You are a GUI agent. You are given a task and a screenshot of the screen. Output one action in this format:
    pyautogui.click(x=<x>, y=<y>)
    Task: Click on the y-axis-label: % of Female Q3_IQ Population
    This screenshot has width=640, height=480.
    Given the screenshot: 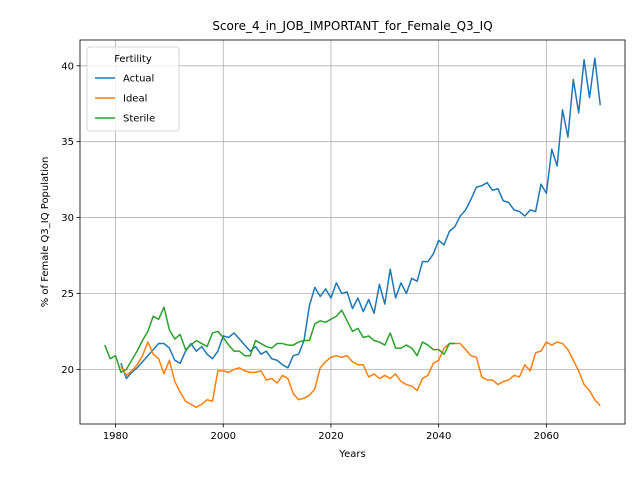 What is the action you would take?
    pyautogui.click(x=45, y=232)
    